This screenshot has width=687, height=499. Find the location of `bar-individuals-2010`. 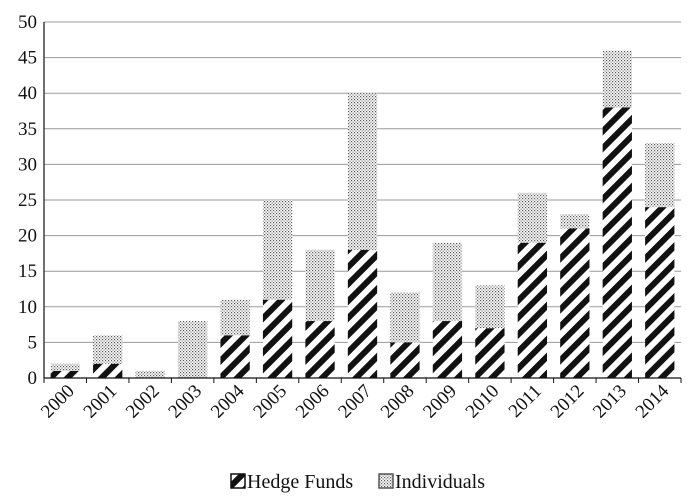

bar-individuals-2010 is located at coordinates (490, 307).